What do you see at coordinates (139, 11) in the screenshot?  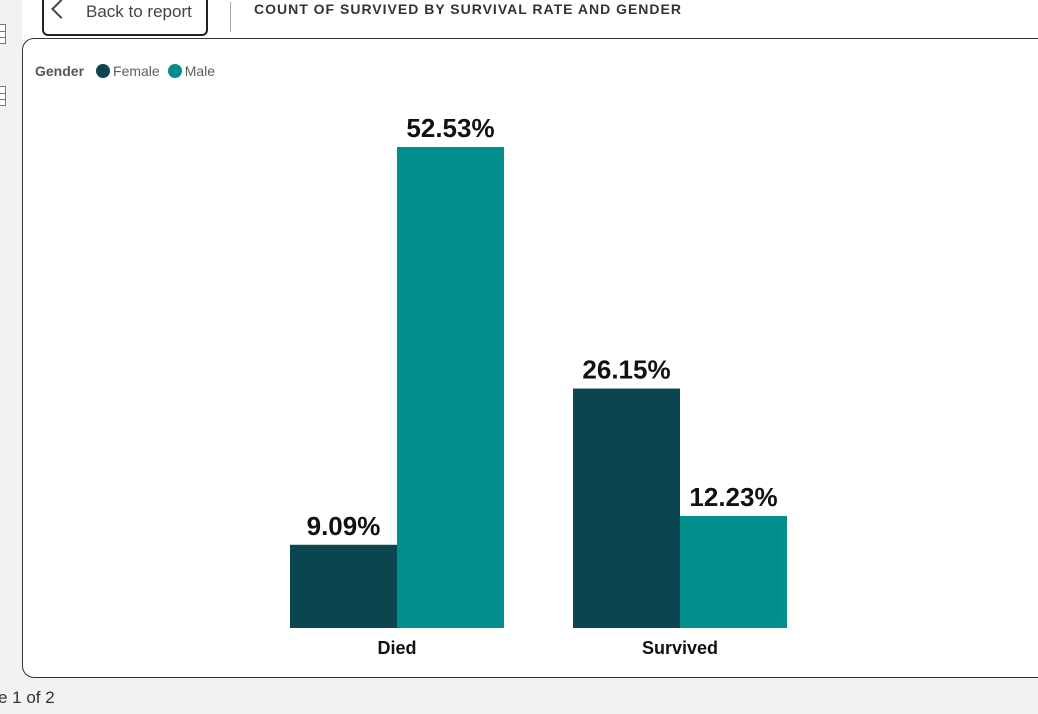 I see `back-button-label: Back to report` at bounding box center [139, 11].